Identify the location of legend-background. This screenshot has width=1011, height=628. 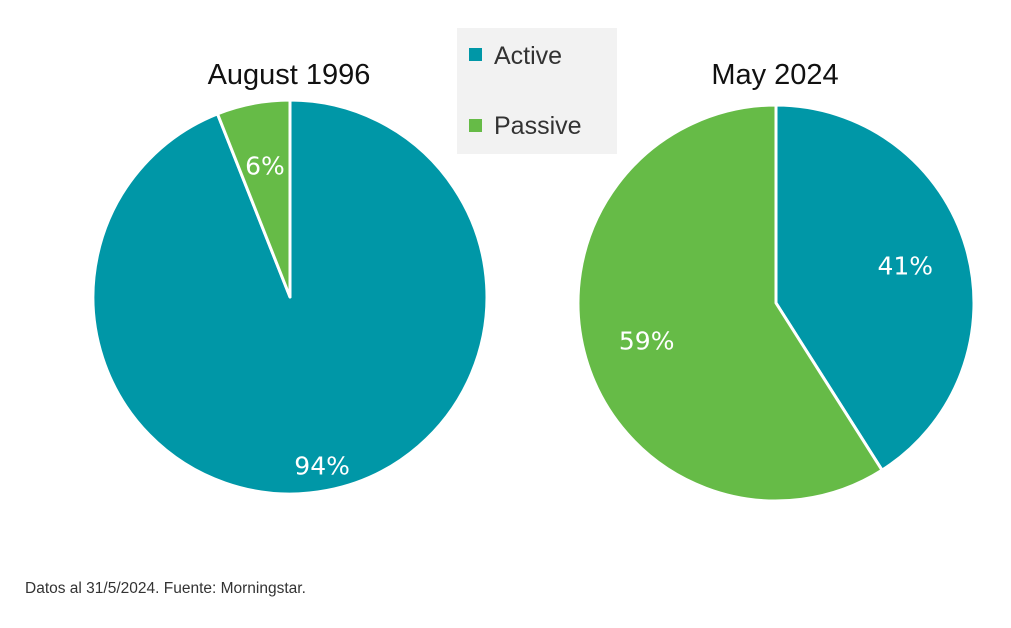
(537, 91).